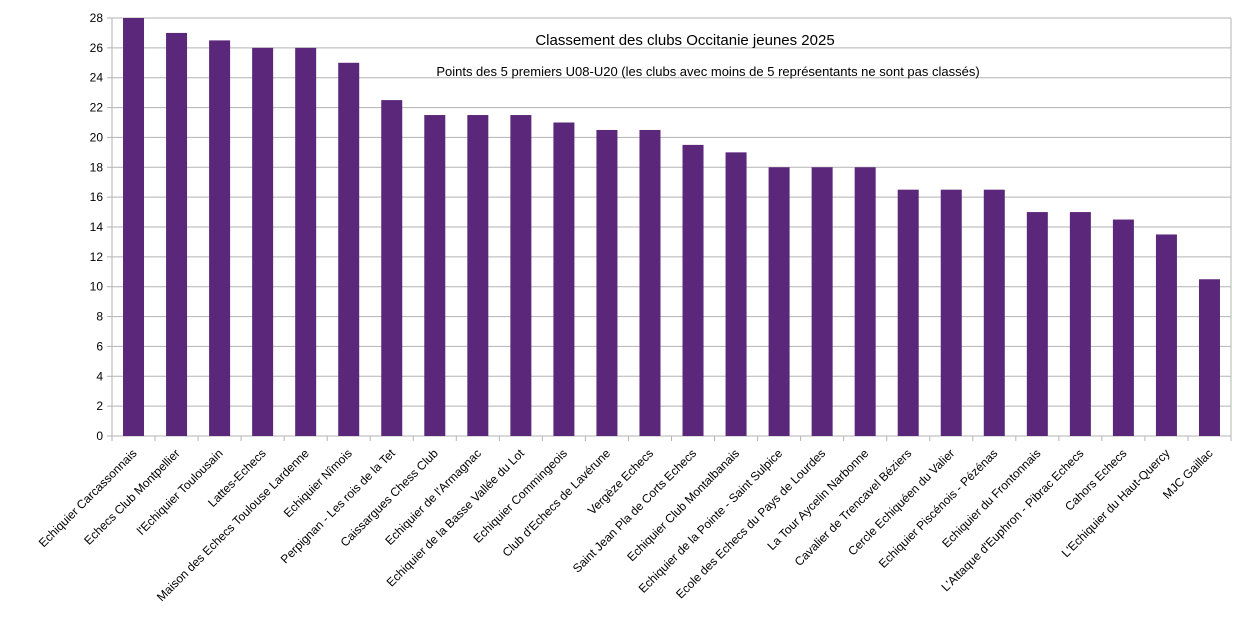  What do you see at coordinates (97, 48) in the screenshot?
I see `y-tick-label: 26` at bounding box center [97, 48].